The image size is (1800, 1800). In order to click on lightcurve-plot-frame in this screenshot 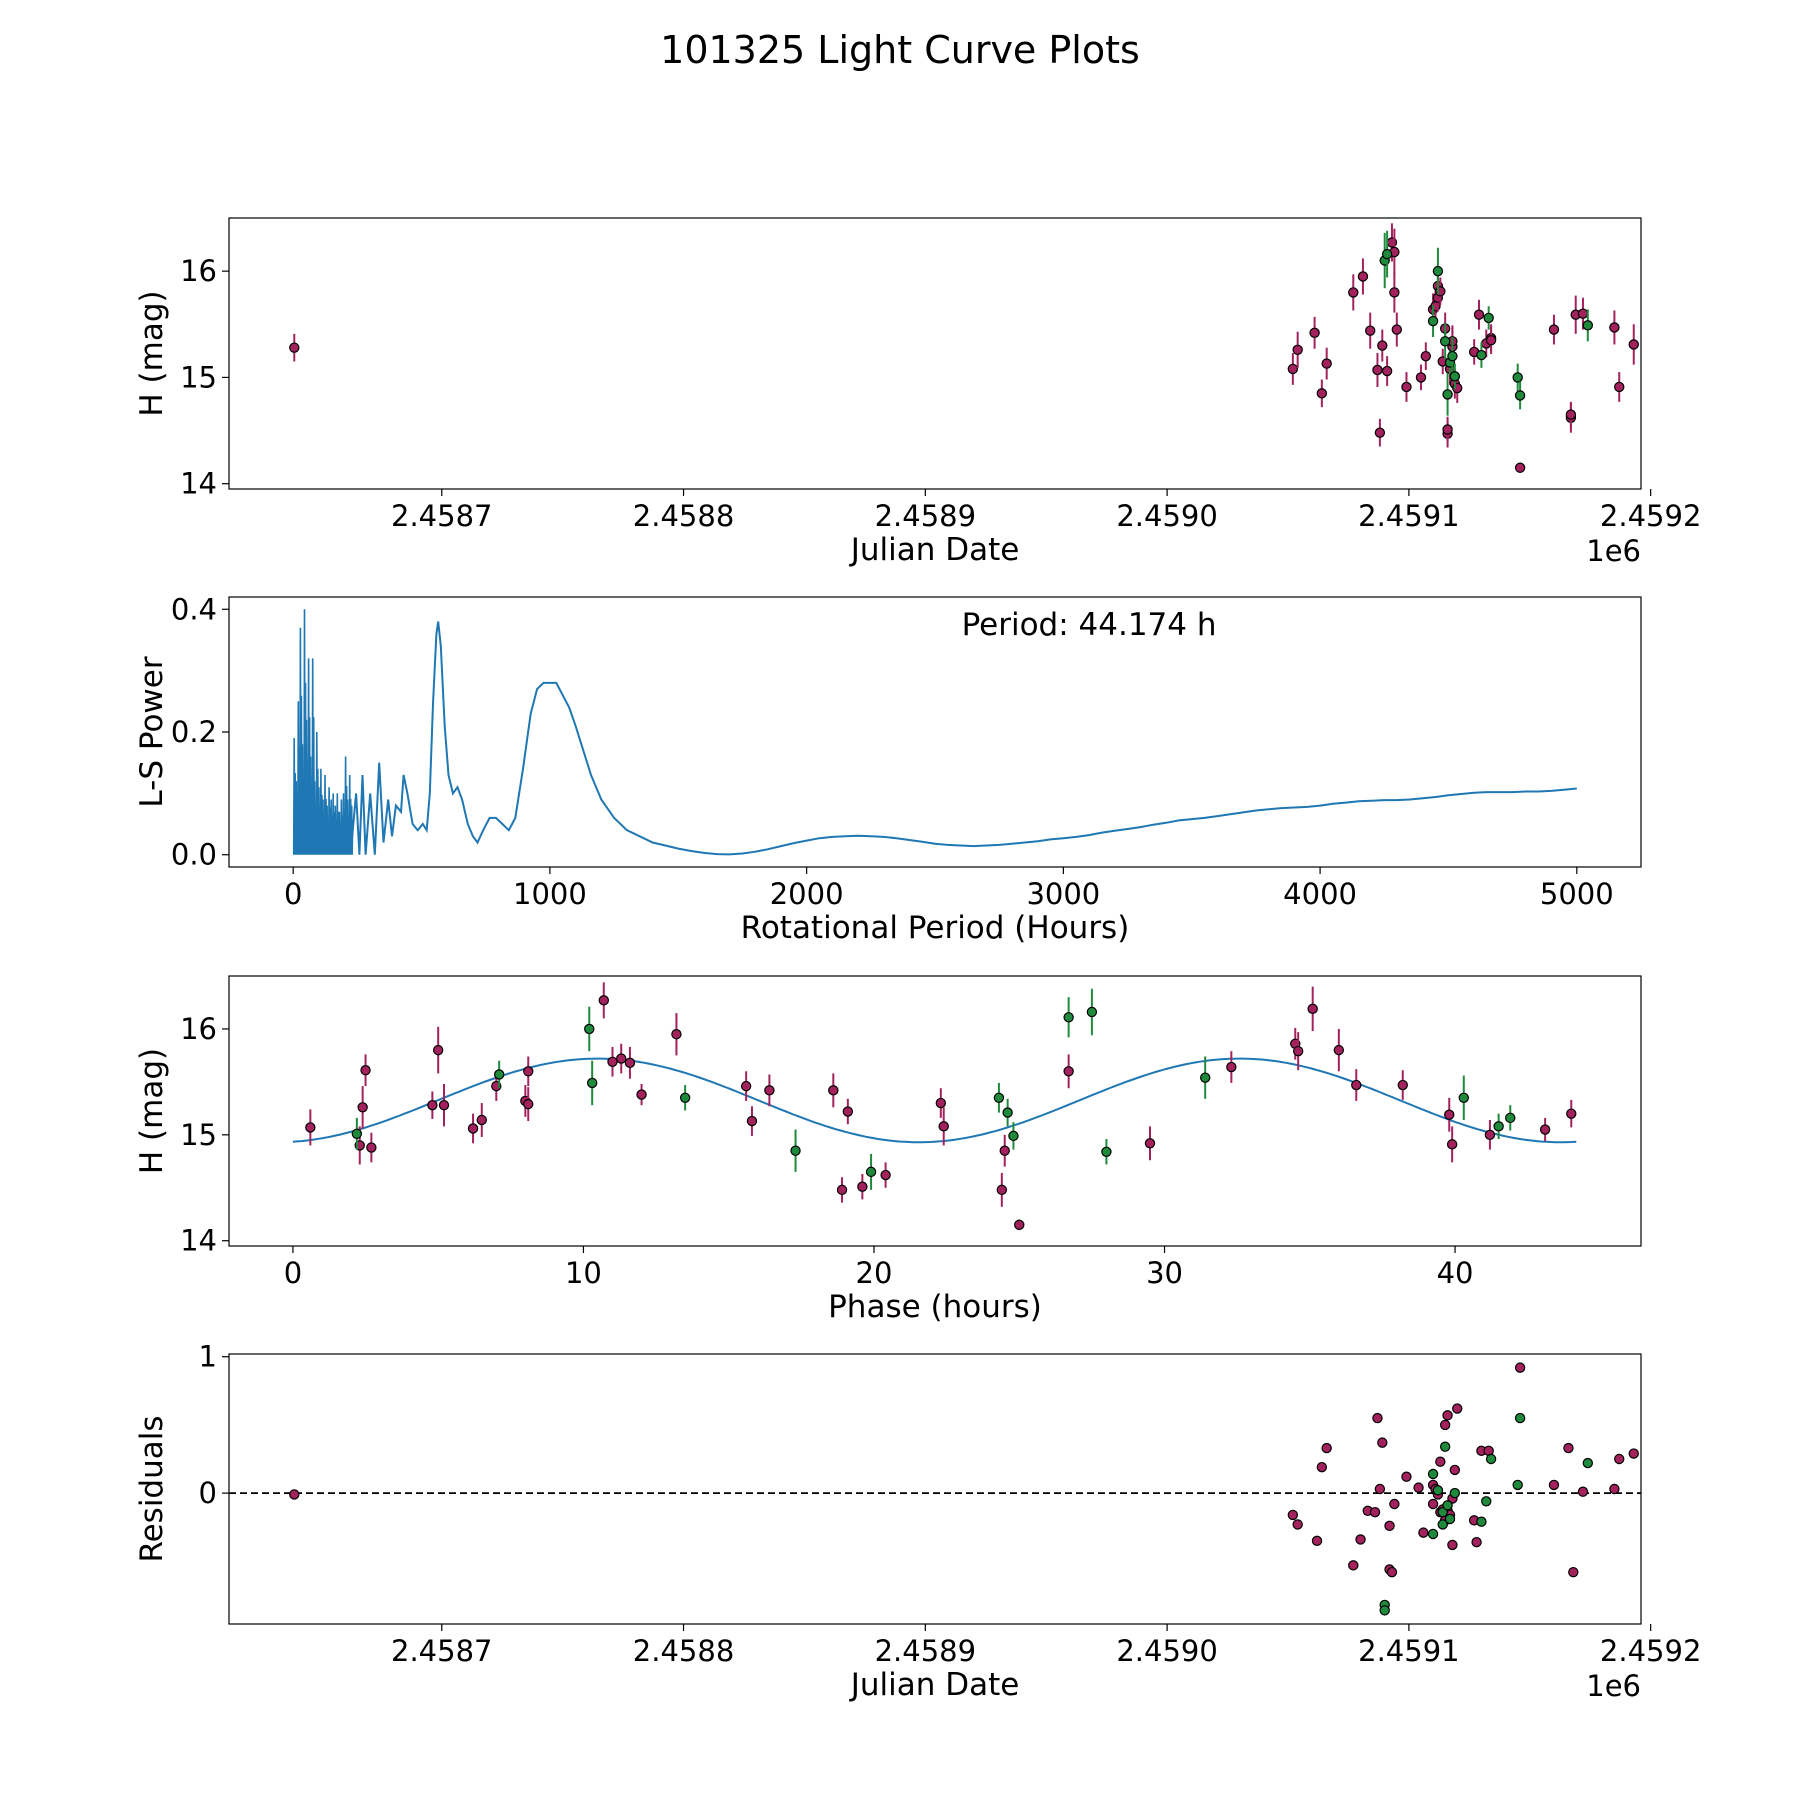, I will do `click(935, 353)`.